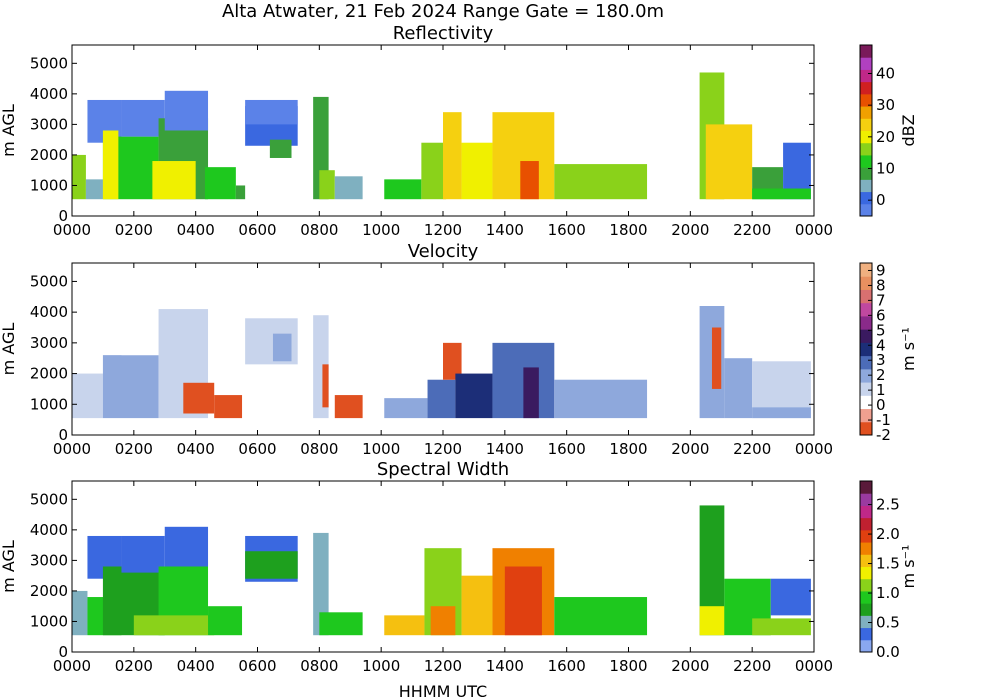 The width and height of the screenshot is (1000, 700). What do you see at coordinates (49, 591) in the screenshot?
I see `y-tick-label: 2000` at bounding box center [49, 591].